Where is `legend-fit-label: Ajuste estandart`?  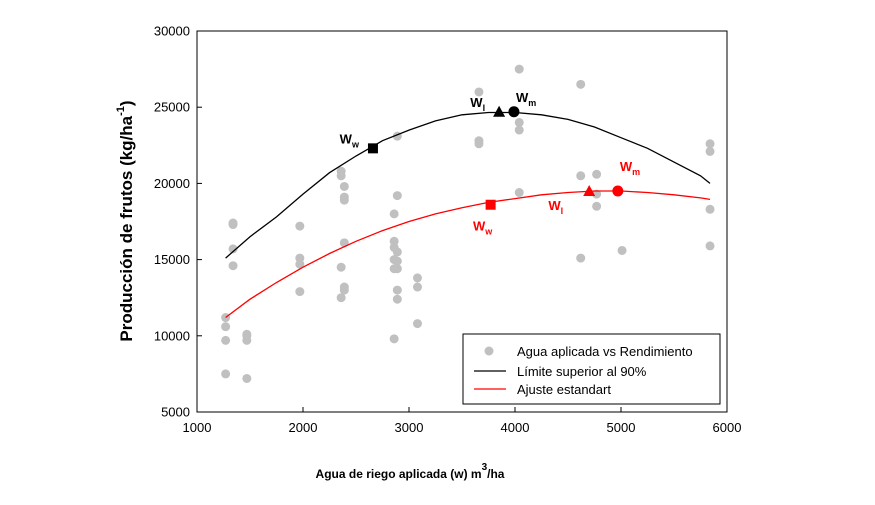 legend-fit-label: Ajuste estandart is located at coordinates (564, 389).